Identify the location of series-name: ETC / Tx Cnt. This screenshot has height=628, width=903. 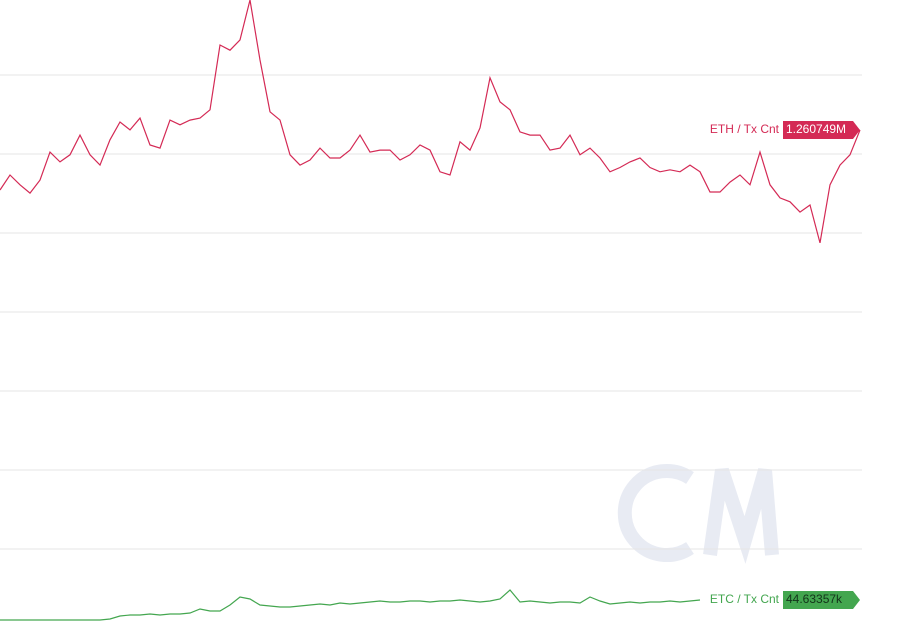
(745, 599).